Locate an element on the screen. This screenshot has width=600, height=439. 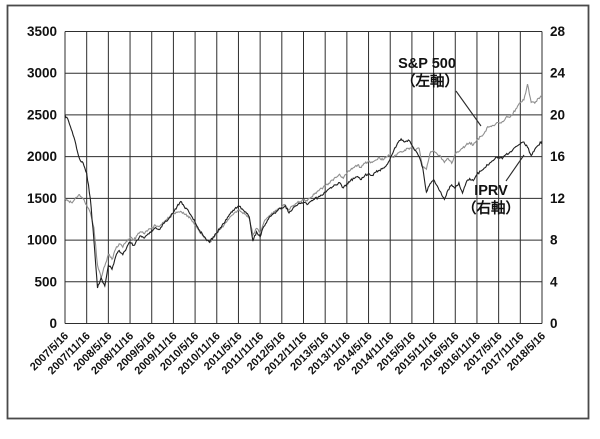
iprv-annotation-leader-line is located at coordinates (515, 168).